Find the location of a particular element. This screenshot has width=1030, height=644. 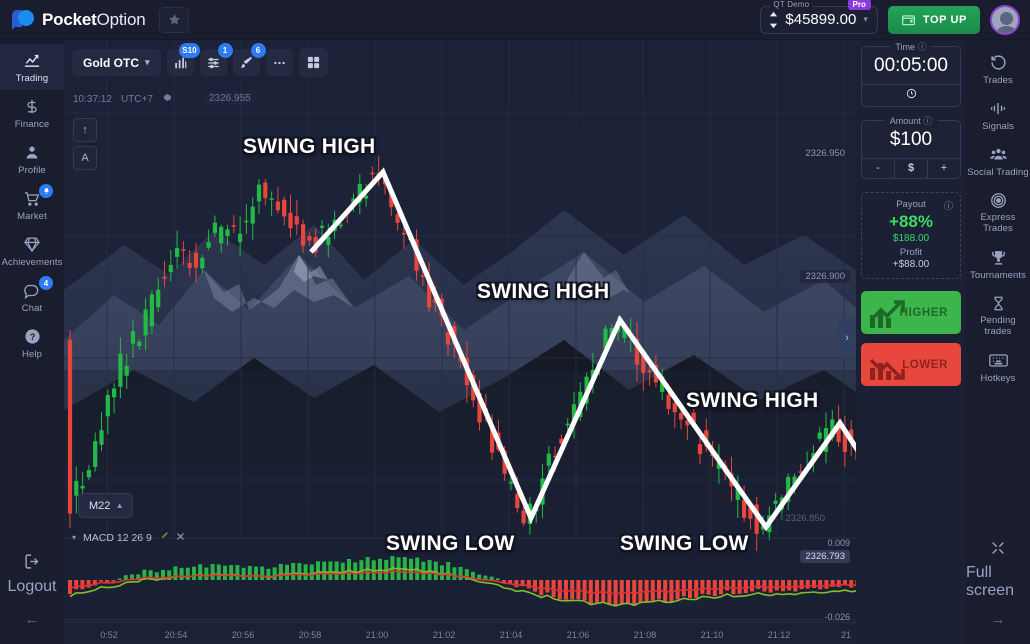

close-icon is located at coordinates (180, 538).